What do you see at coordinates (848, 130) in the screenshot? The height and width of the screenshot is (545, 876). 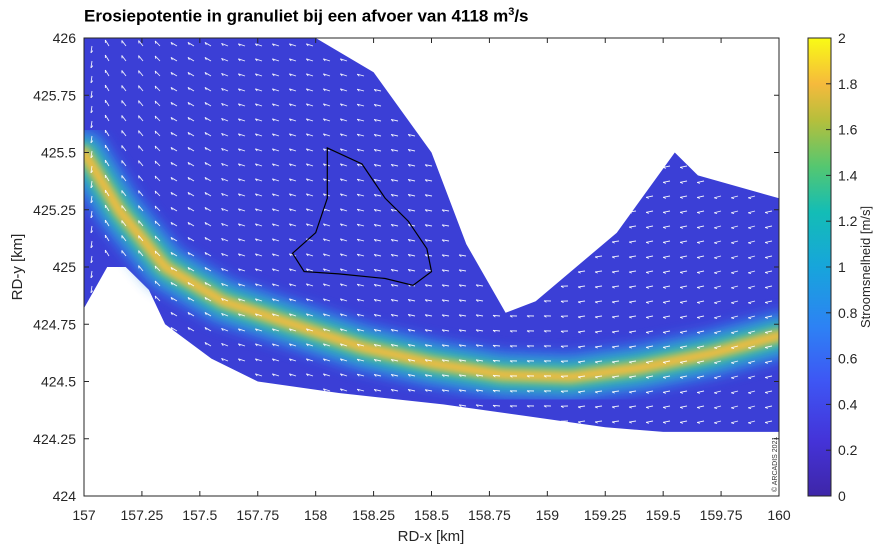 I see `colorbar-tick-label: 1.6` at bounding box center [848, 130].